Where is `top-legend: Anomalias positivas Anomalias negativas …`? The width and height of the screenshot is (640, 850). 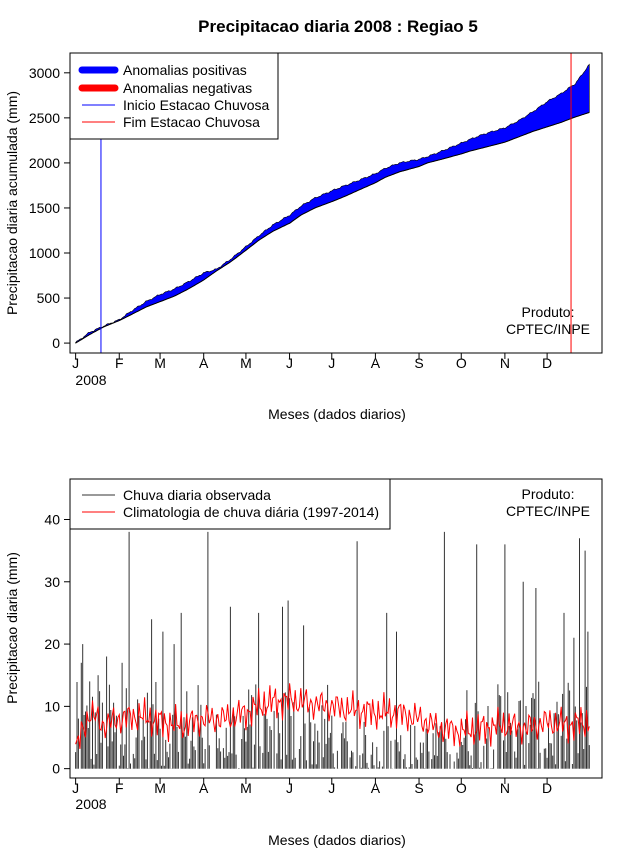 top-legend: Anomalias positivas Anomalias negativas … is located at coordinates (174, 96).